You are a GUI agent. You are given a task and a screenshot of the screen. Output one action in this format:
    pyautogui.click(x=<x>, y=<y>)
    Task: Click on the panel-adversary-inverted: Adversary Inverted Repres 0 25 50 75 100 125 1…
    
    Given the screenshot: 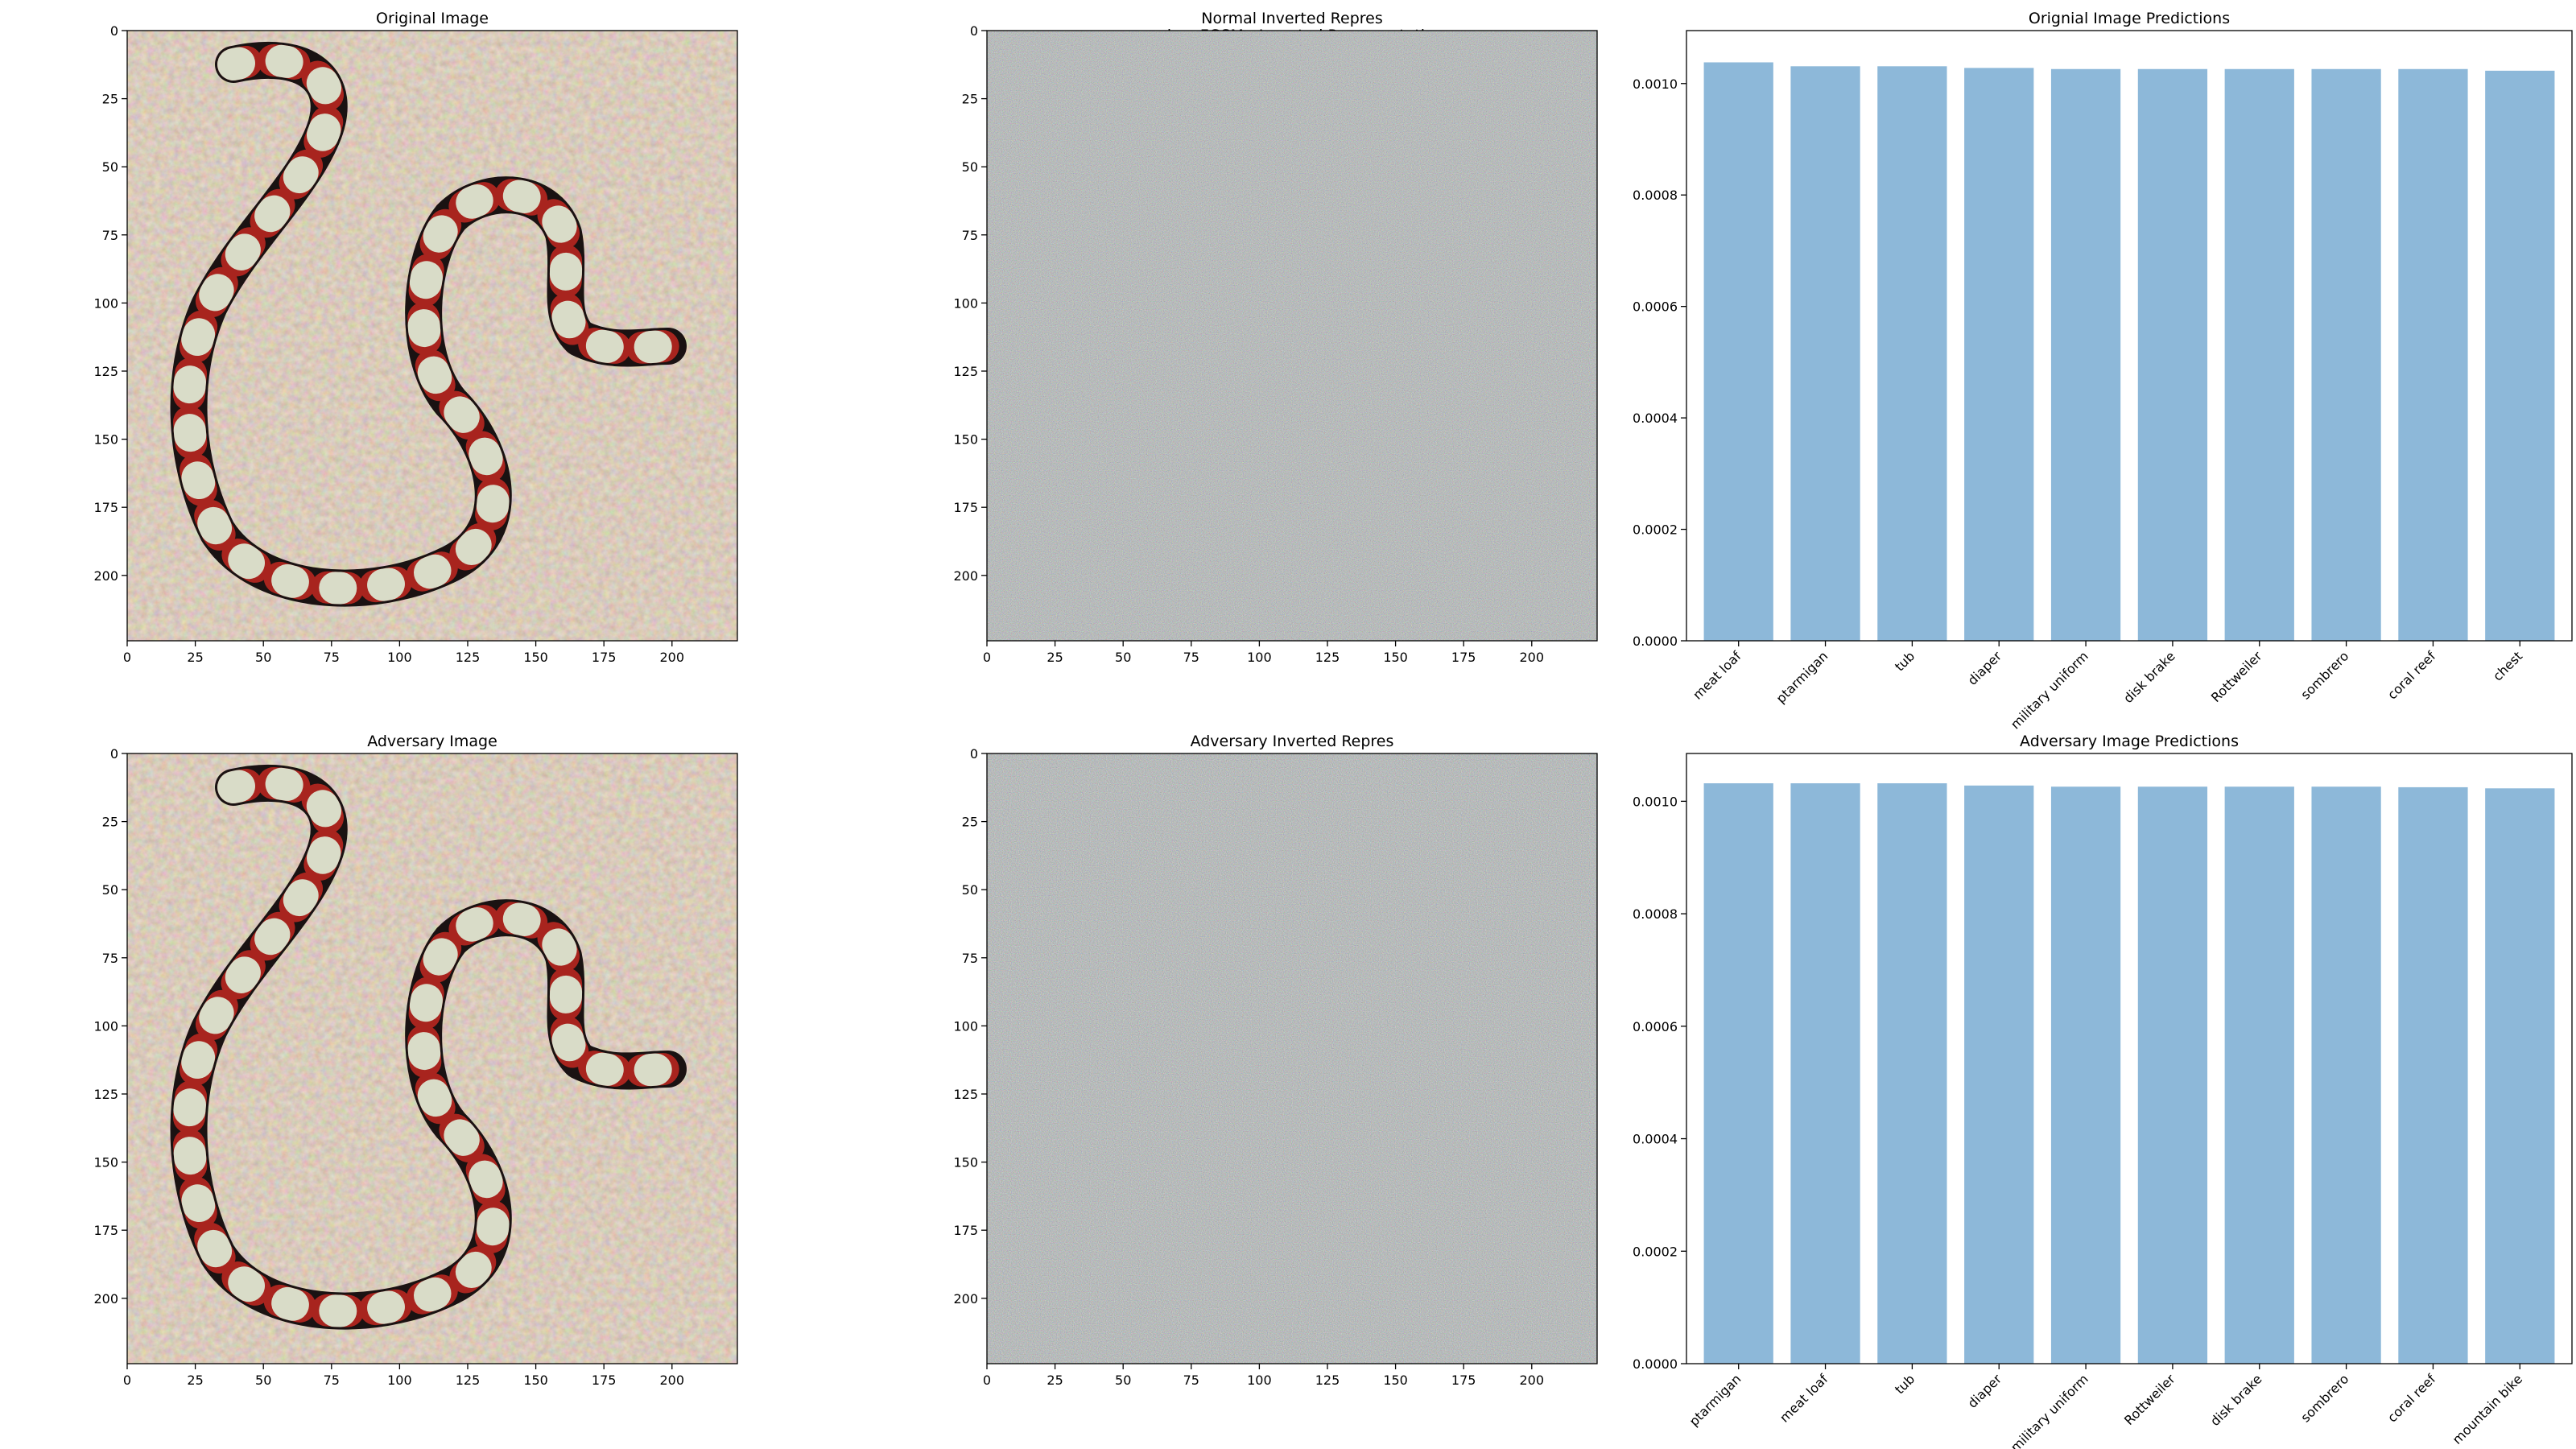 What is the action you would take?
    pyautogui.click(x=1275, y=1060)
    